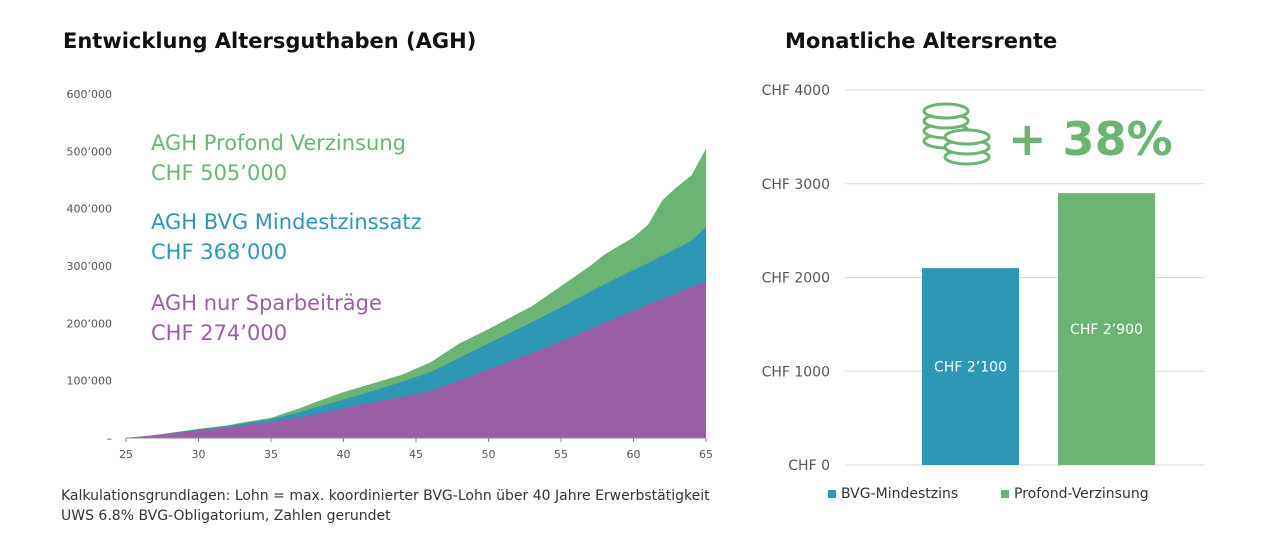  I want to click on profond-label-title: AGH Profond Verzinsung, so click(278, 143).